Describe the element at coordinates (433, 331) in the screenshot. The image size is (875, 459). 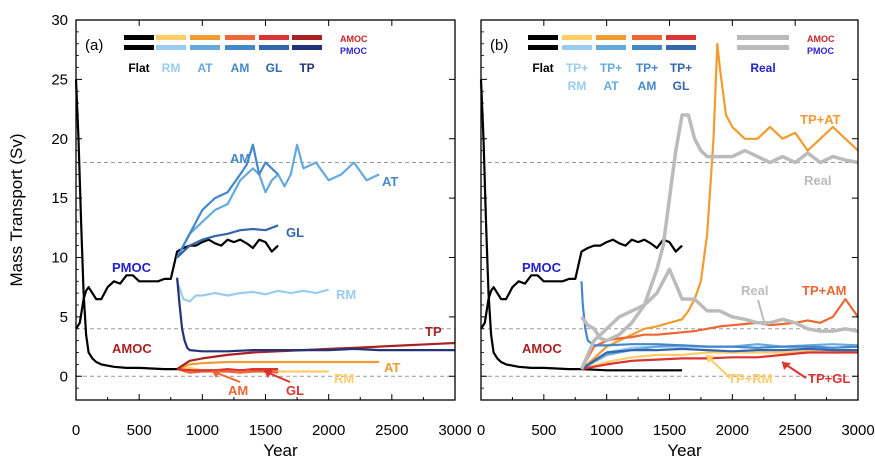
I see `annotation-label: TP` at that location.